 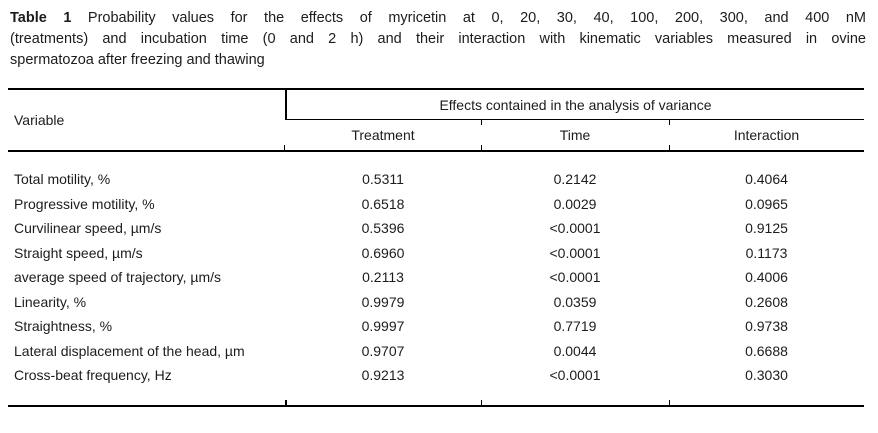 I want to click on subheader-row: Treatment Time Interaction, so click(x=573, y=135).